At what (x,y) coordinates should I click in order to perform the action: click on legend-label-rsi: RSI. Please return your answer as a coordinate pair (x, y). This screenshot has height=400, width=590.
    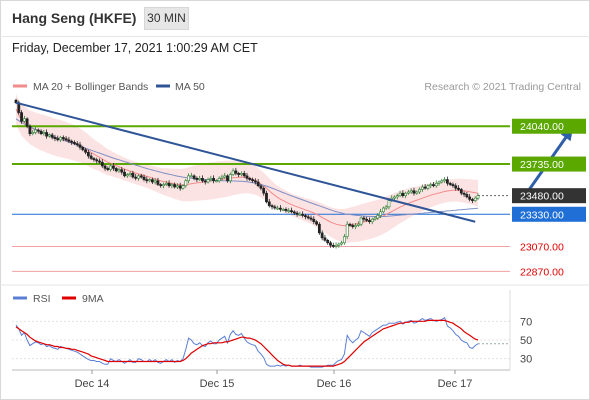
    Looking at the image, I should click on (42, 299).